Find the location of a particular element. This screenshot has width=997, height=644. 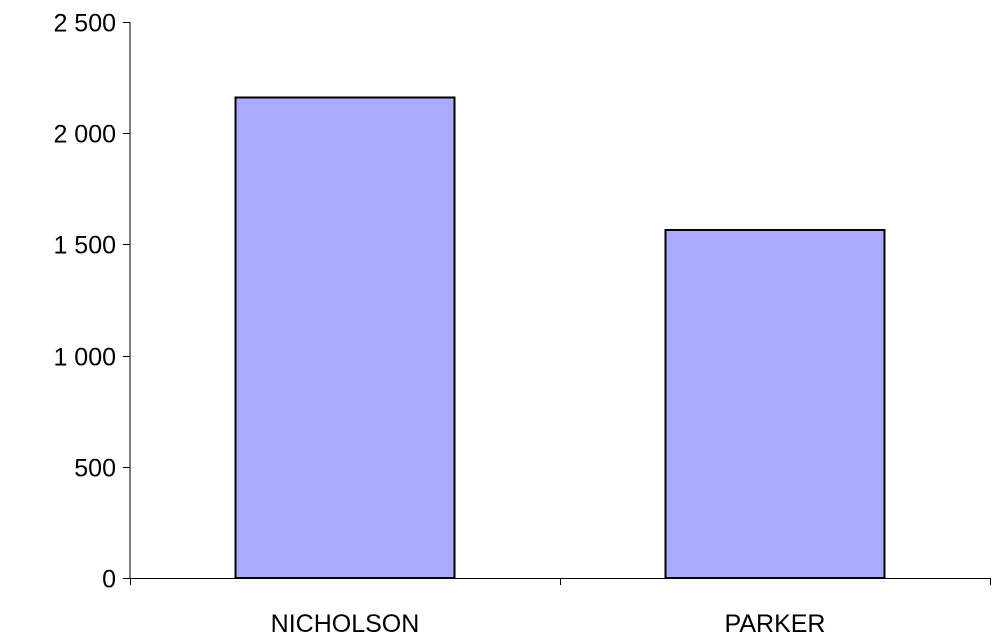

y-tick-label: 1 500 is located at coordinates (84, 246).